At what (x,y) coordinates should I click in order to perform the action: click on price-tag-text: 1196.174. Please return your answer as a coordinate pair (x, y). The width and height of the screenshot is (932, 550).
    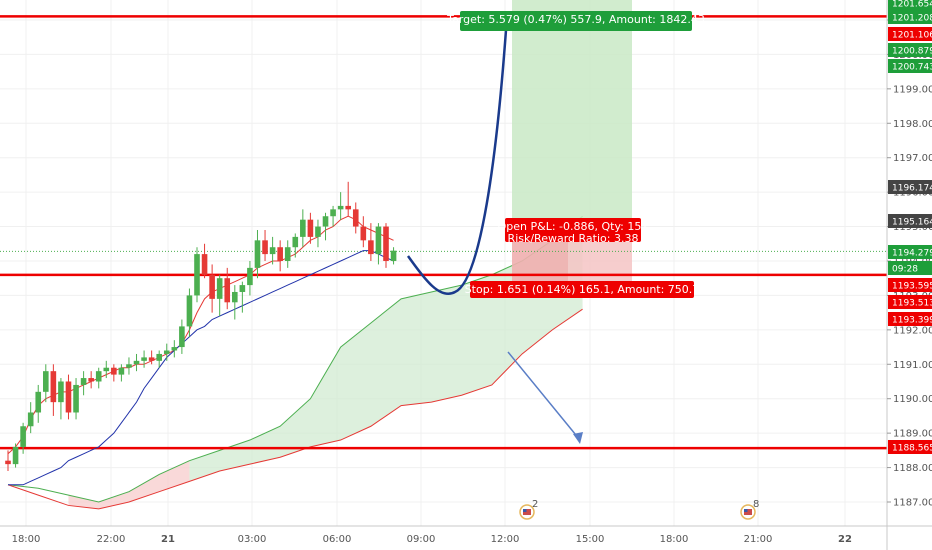
    Looking at the image, I should click on (912, 189).